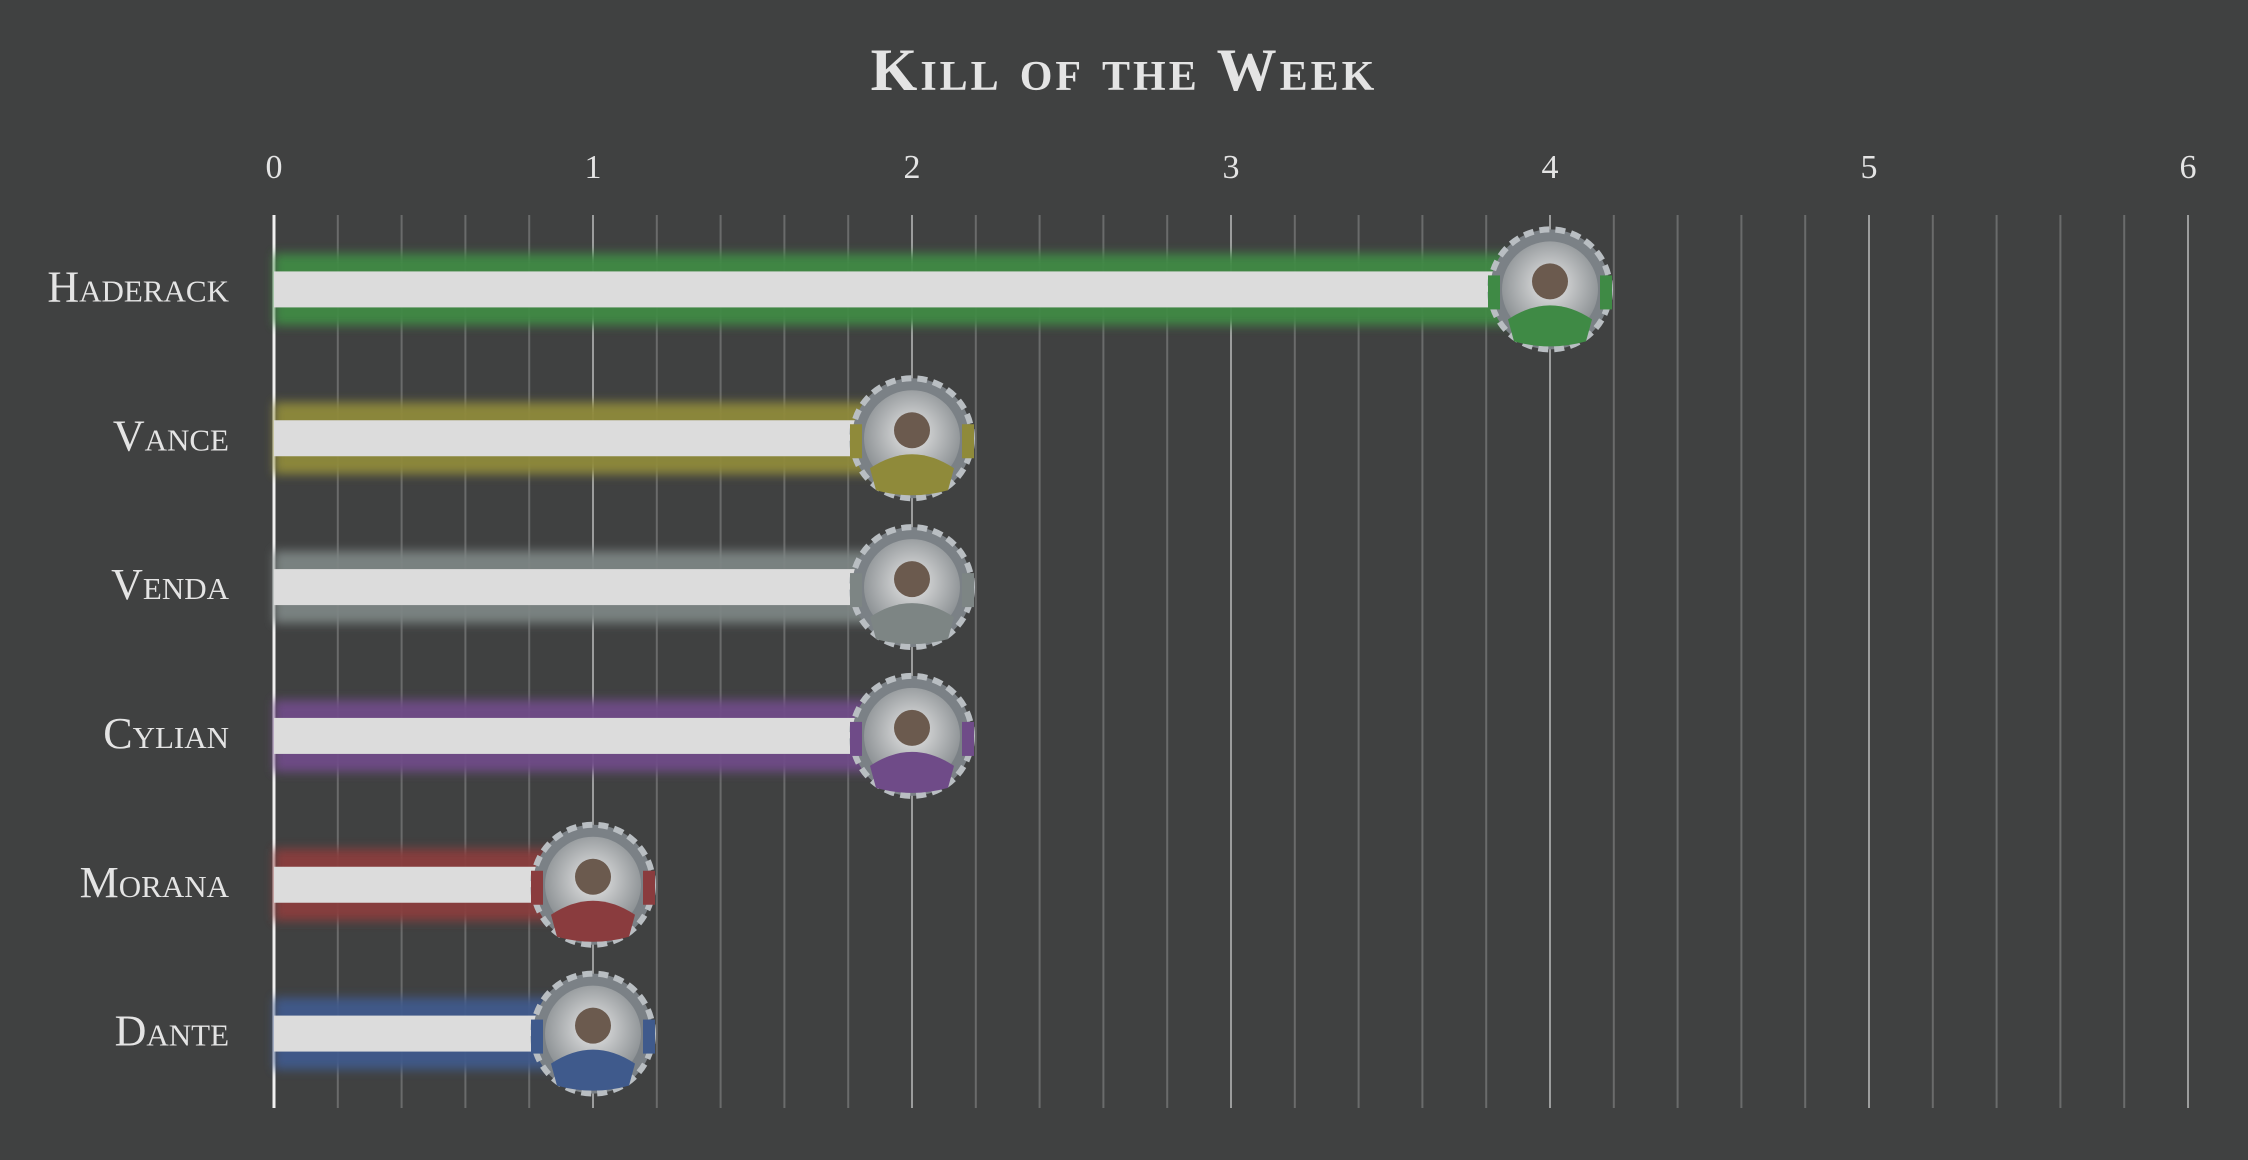 This screenshot has width=2248, height=1160. I want to click on y-tick-label: Morana, so click(155, 882).